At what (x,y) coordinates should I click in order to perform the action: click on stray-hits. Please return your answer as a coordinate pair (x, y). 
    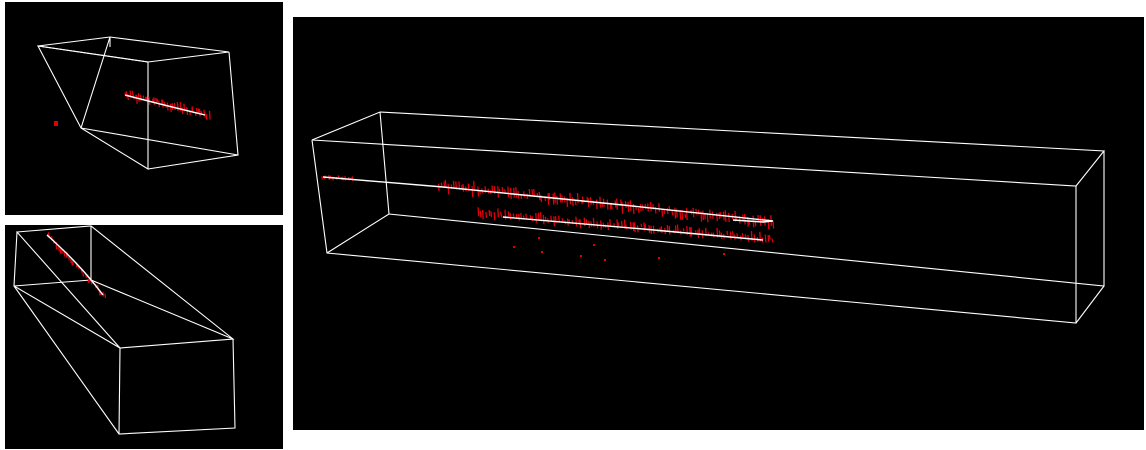
    Looking at the image, I should click on (619, 249).